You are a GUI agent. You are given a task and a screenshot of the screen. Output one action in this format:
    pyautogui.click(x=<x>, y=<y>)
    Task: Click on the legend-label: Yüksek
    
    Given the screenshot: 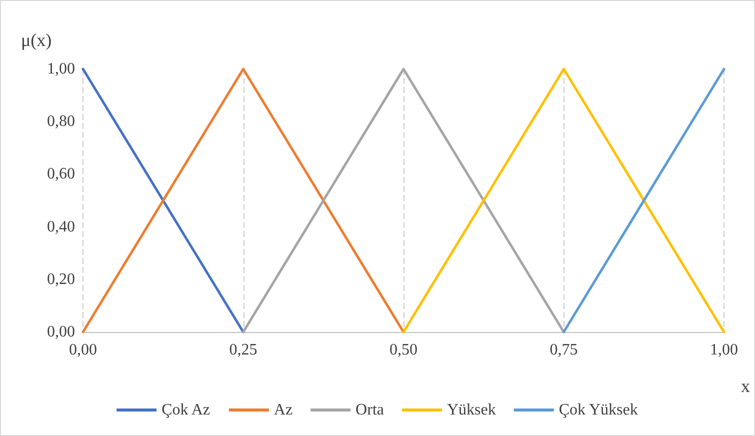 What is the action you would take?
    pyautogui.click(x=471, y=410)
    